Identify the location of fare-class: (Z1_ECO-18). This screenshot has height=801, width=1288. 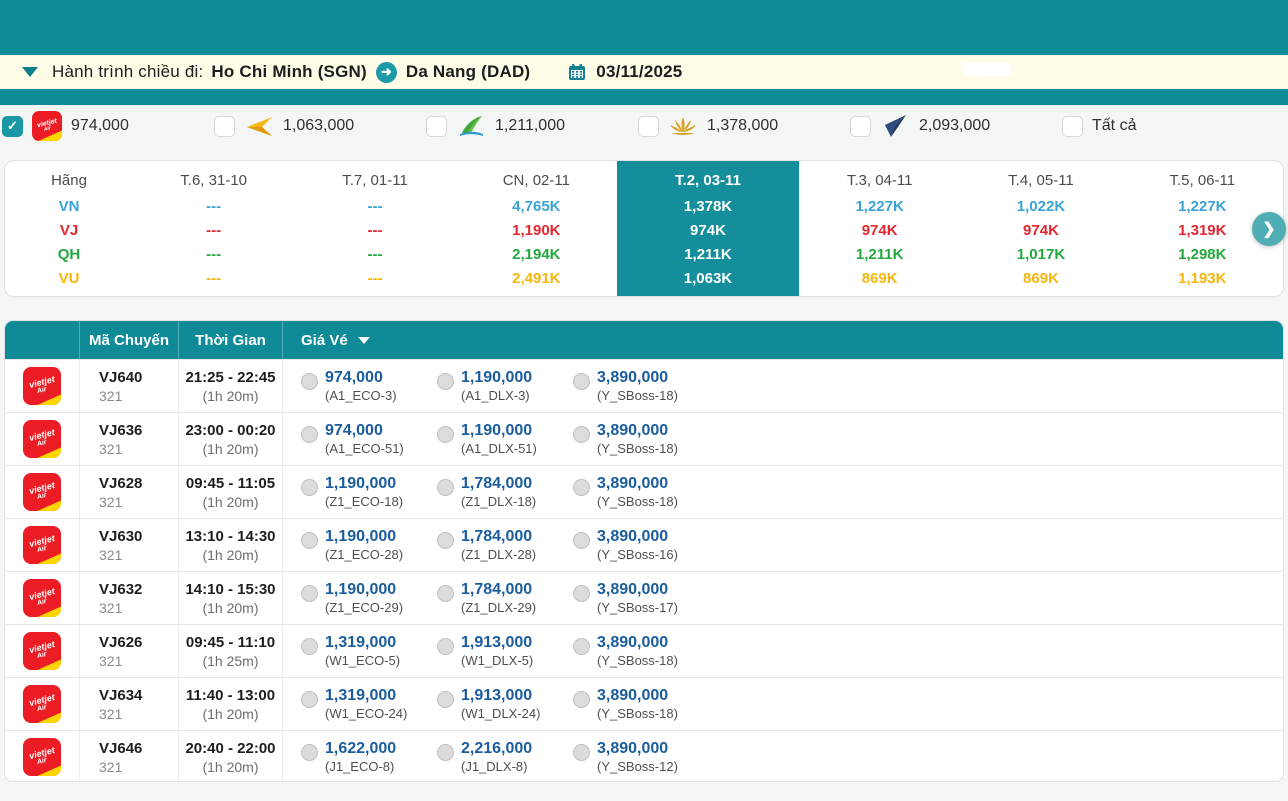
(364, 501).